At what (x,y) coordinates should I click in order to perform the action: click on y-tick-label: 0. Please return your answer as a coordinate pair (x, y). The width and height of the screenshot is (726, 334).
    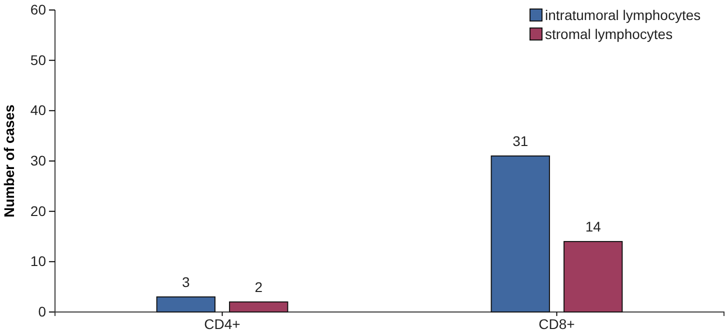
    Looking at the image, I should click on (42, 311).